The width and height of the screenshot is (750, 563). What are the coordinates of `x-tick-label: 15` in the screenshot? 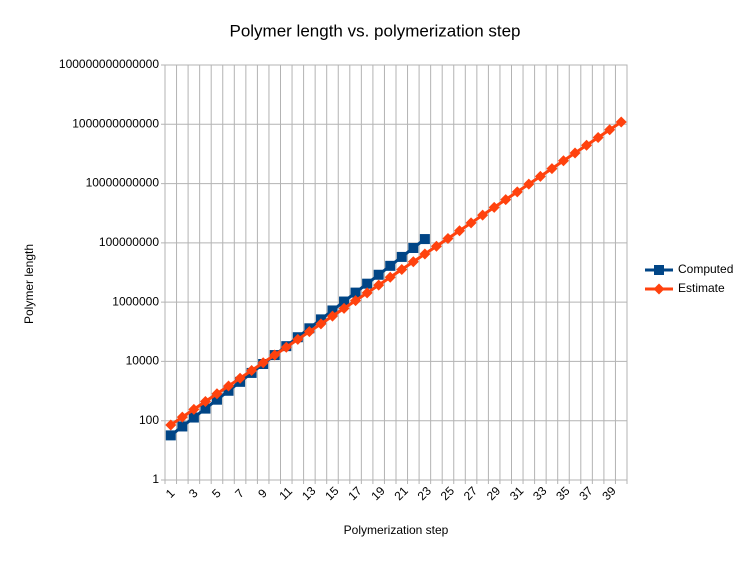 It's located at (332, 494).